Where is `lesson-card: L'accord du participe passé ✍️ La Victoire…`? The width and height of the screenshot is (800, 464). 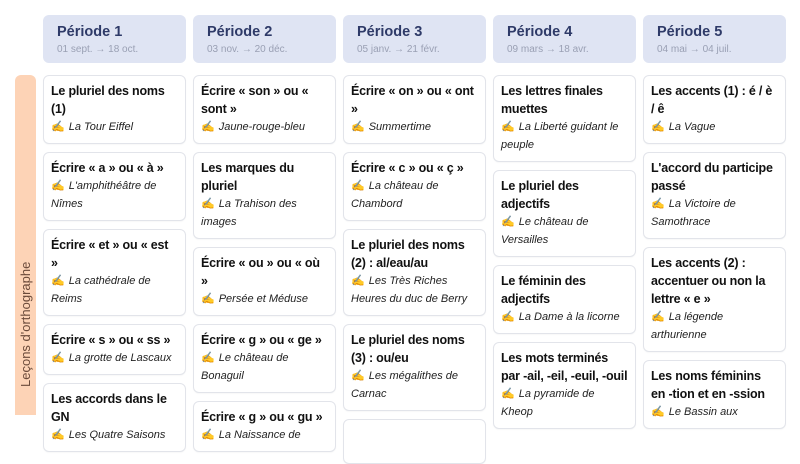
lesson-card: L'accord du participe passé ✍️ La Victoire… is located at coordinates (714, 195).